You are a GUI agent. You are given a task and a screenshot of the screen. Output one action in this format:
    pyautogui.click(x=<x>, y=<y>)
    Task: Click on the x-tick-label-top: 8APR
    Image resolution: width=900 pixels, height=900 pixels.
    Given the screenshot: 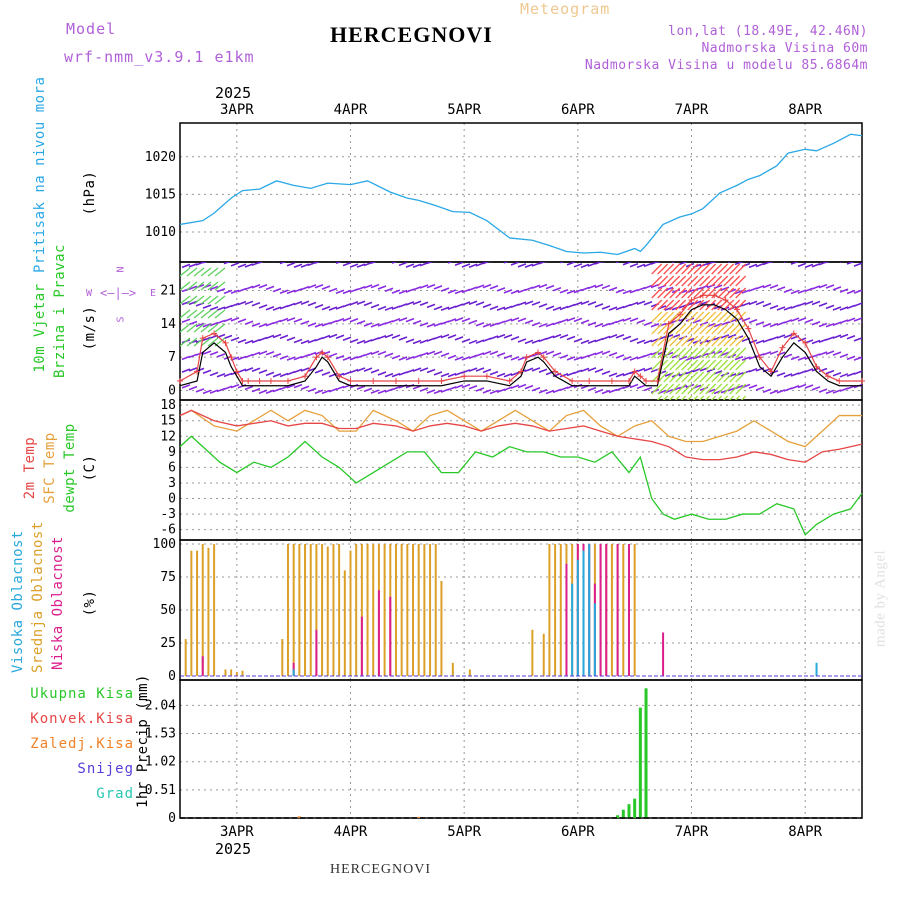 What is the action you would take?
    pyautogui.click(x=805, y=110)
    